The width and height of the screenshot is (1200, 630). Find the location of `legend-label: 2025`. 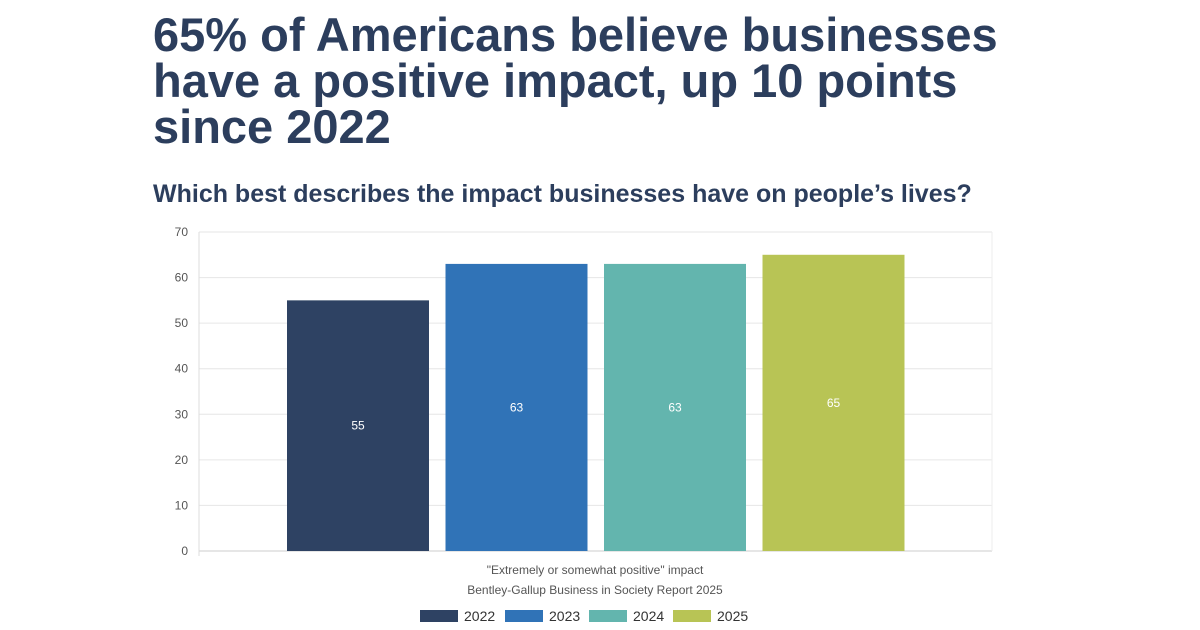

legend-label: 2025 is located at coordinates (732, 616).